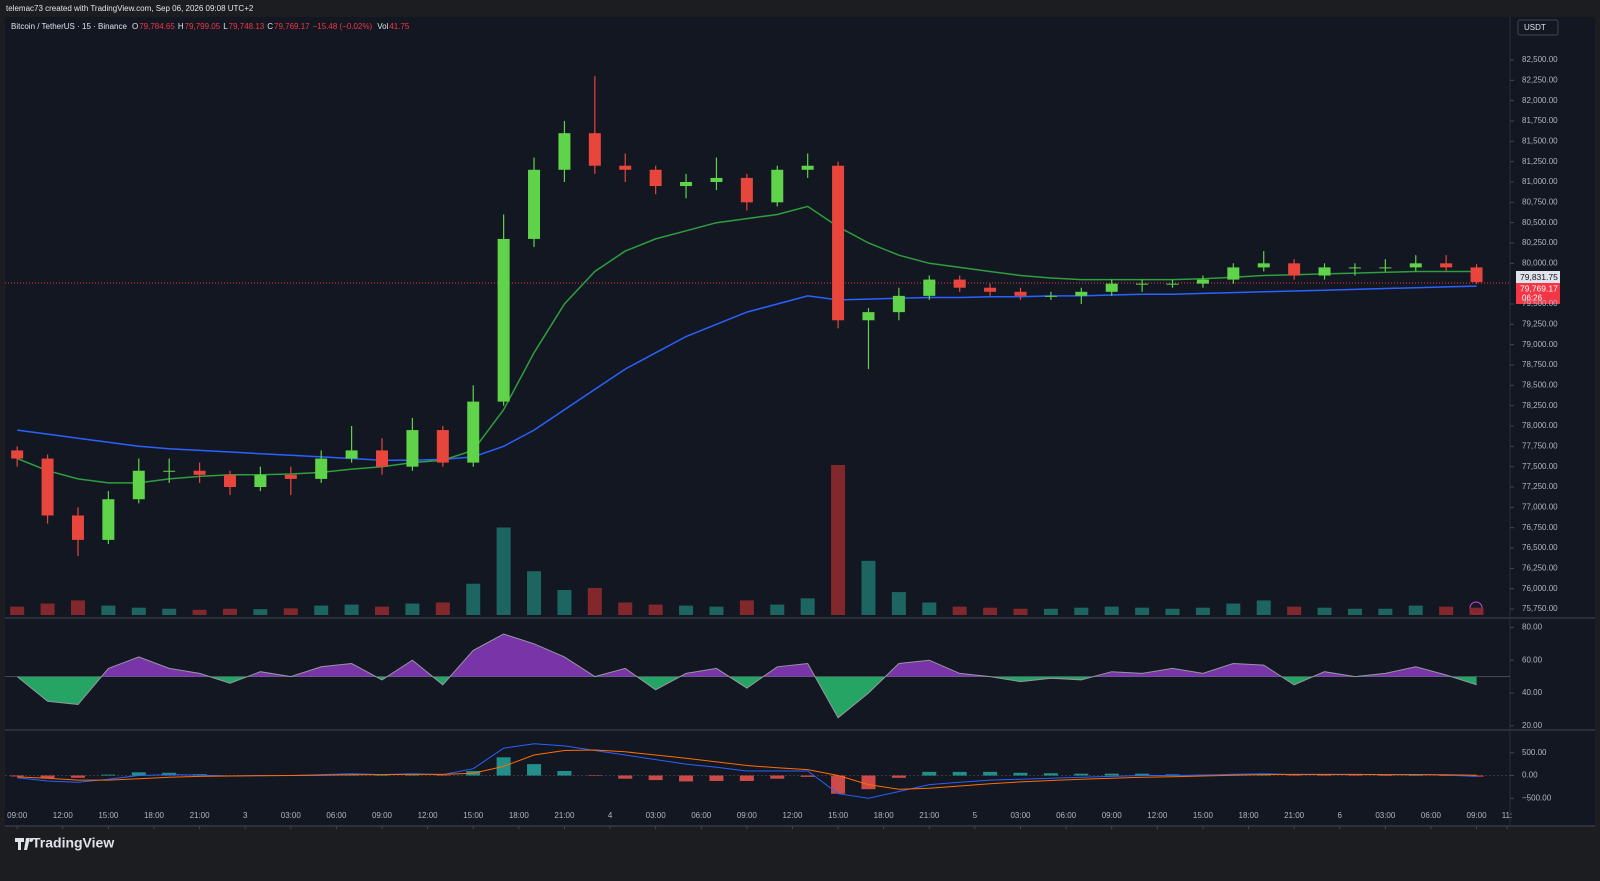  What do you see at coordinates (1539, 288) in the screenshot?
I see `price-tag: 79,769.17` at bounding box center [1539, 288].